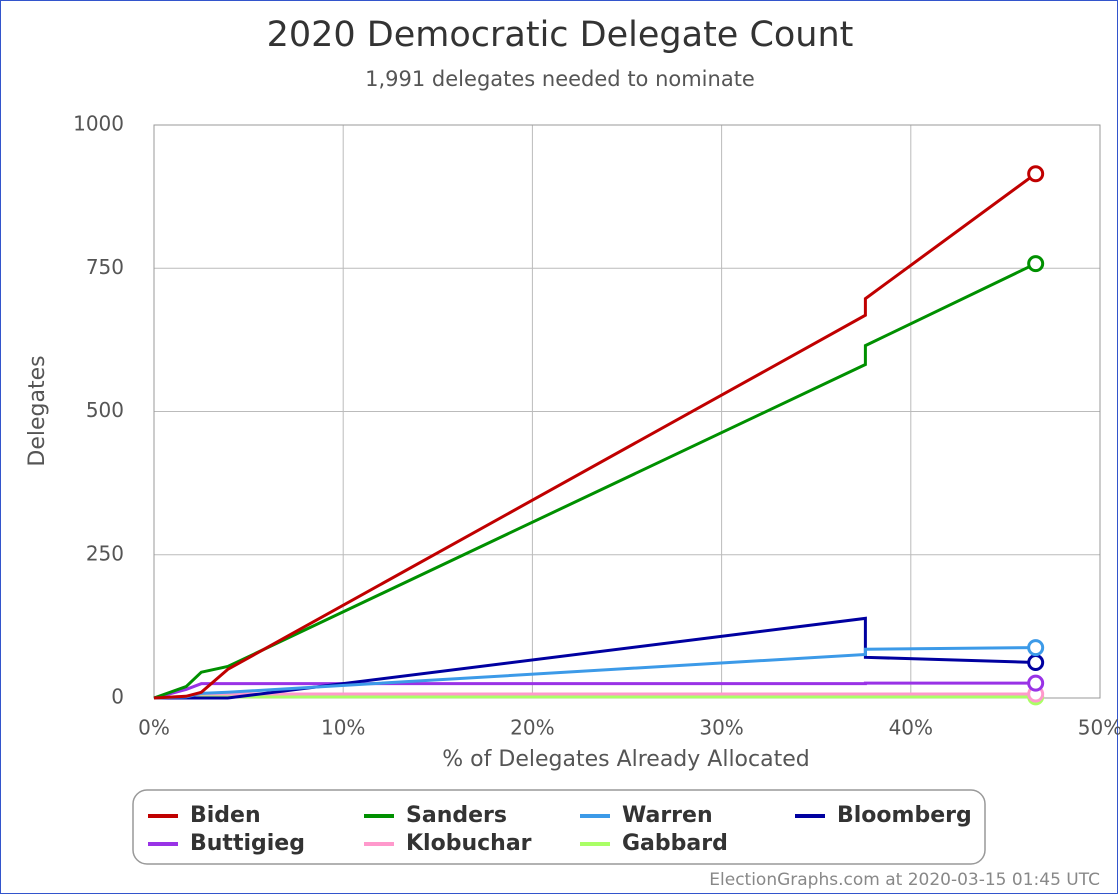 This screenshot has width=1120, height=896. I want to click on chart-subtitle: 1,991 delegates needed to nominate, so click(560, 79).